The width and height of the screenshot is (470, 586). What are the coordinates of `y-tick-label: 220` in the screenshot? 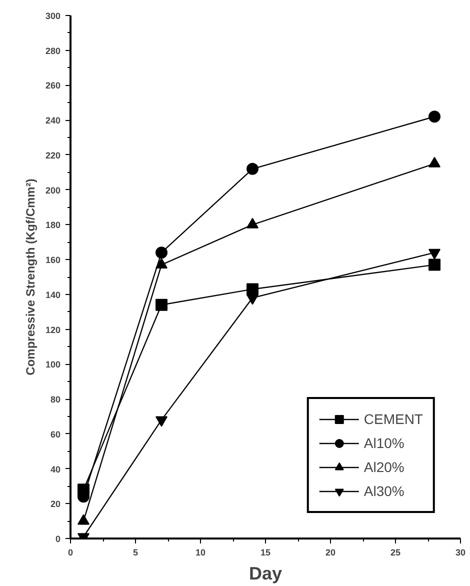 It's located at (53, 155).